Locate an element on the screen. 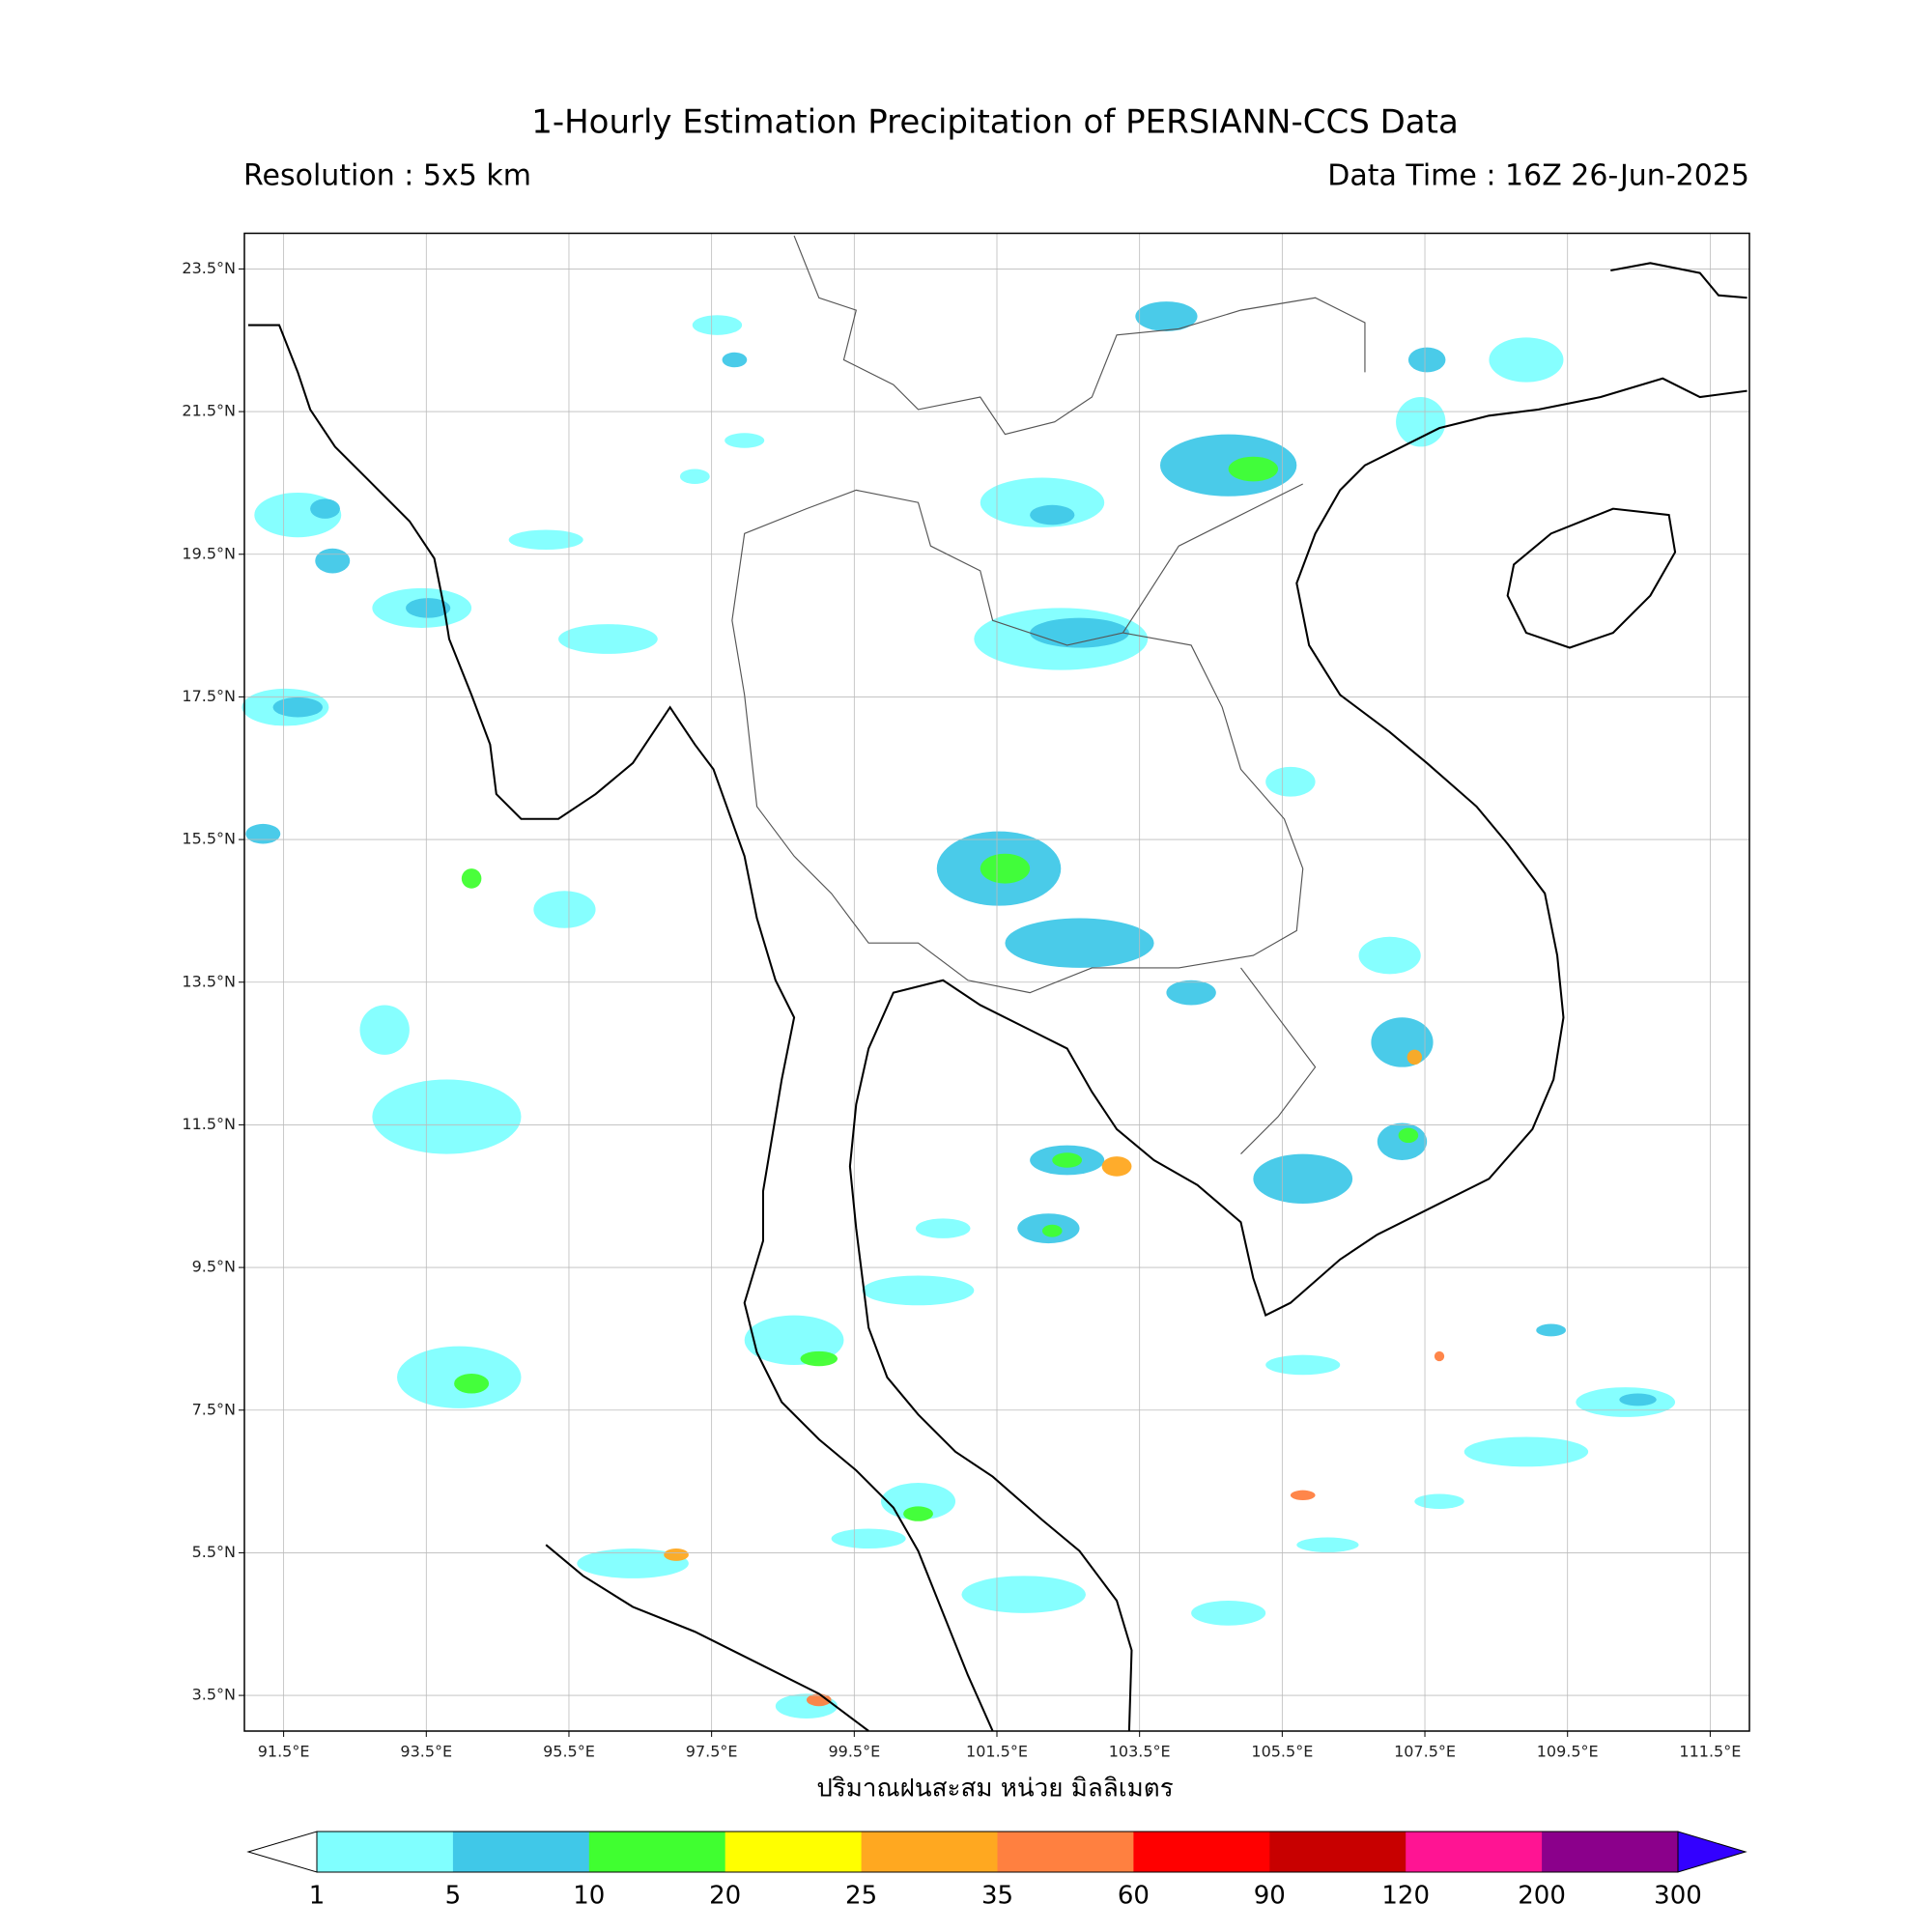 Image resolution: width=1932 pixels, height=1932 pixels. colorbar-label: 5 is located at coordinates (453, 1896).